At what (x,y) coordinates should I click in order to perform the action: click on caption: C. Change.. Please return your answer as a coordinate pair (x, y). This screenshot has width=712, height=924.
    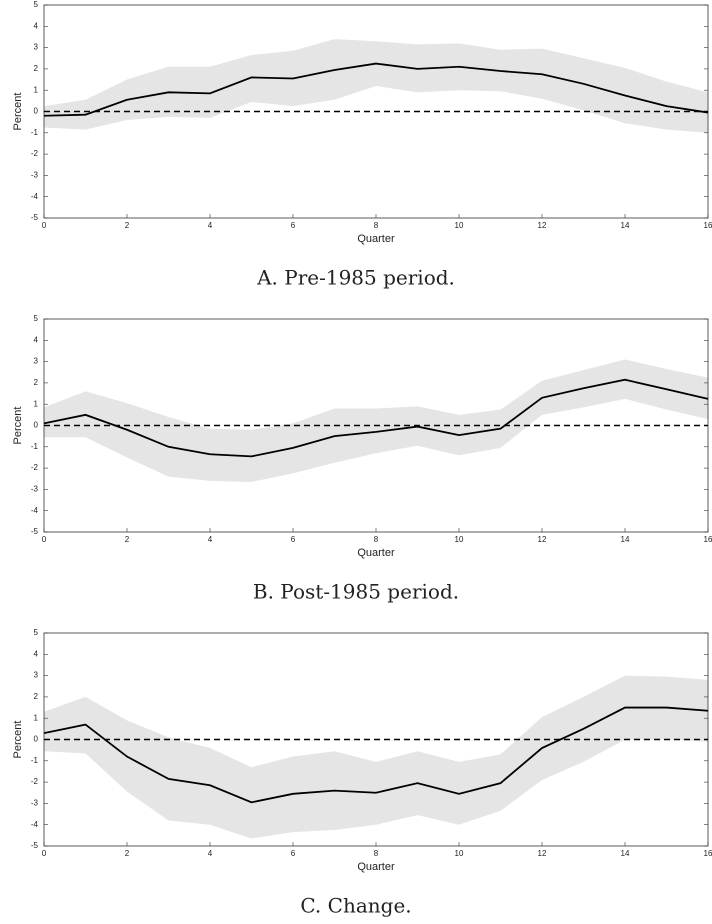
    Looking at the image, I should click on (355, 906).